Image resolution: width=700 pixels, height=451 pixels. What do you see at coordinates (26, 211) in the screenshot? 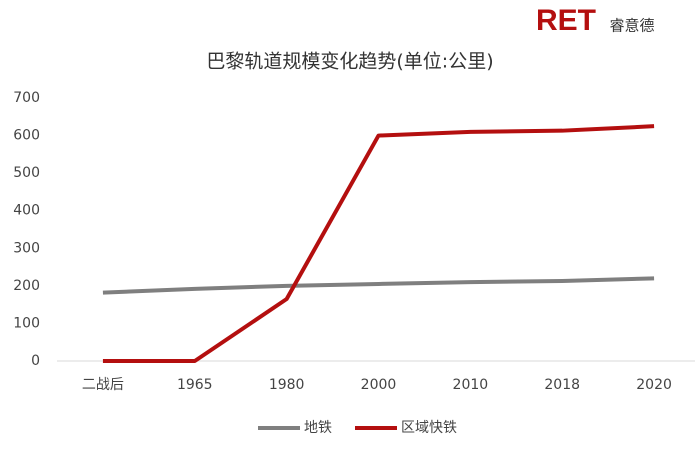
I see `y-tick-label: 400` at bounding box center [26, 211].